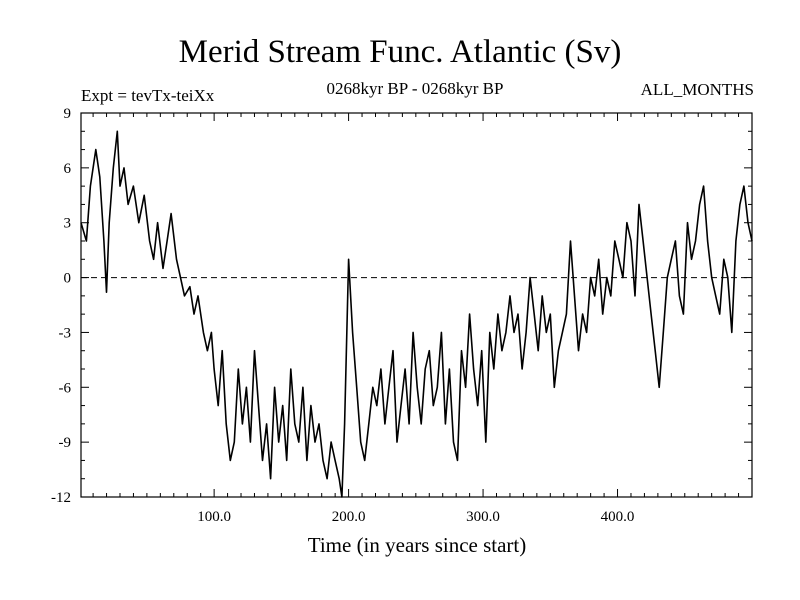 This screenshot has width=800, height=600. What do you see at coordinates (214, 517) in the screenshot?
I see `x-tick-label: 100.0` at bounding box center [214, 517].